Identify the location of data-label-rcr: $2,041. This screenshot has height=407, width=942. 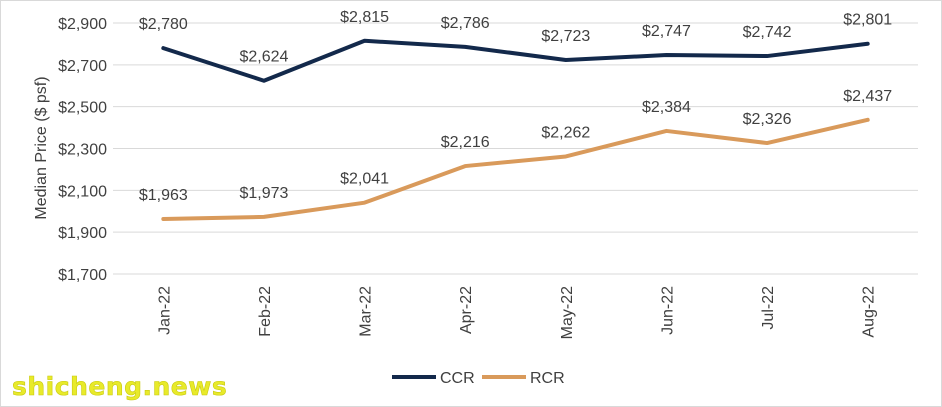
(364, 179).